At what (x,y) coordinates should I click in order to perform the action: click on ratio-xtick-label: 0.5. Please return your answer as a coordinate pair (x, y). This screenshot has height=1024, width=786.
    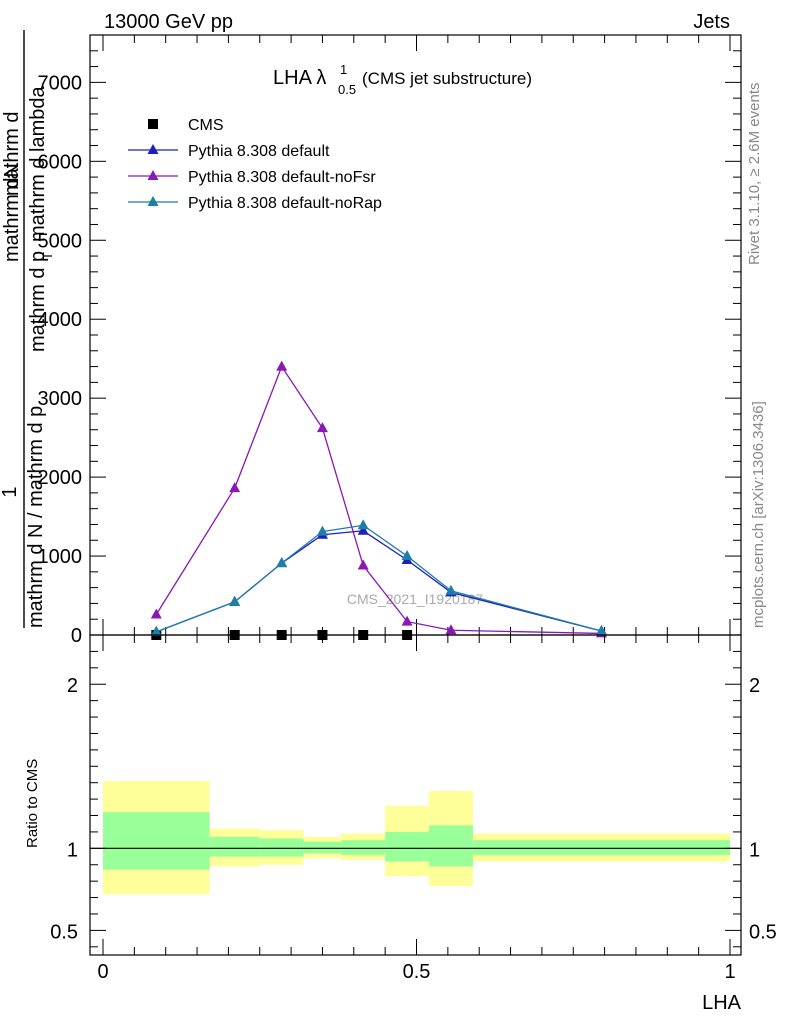
    Looking at the image, I should click on (417, 972).